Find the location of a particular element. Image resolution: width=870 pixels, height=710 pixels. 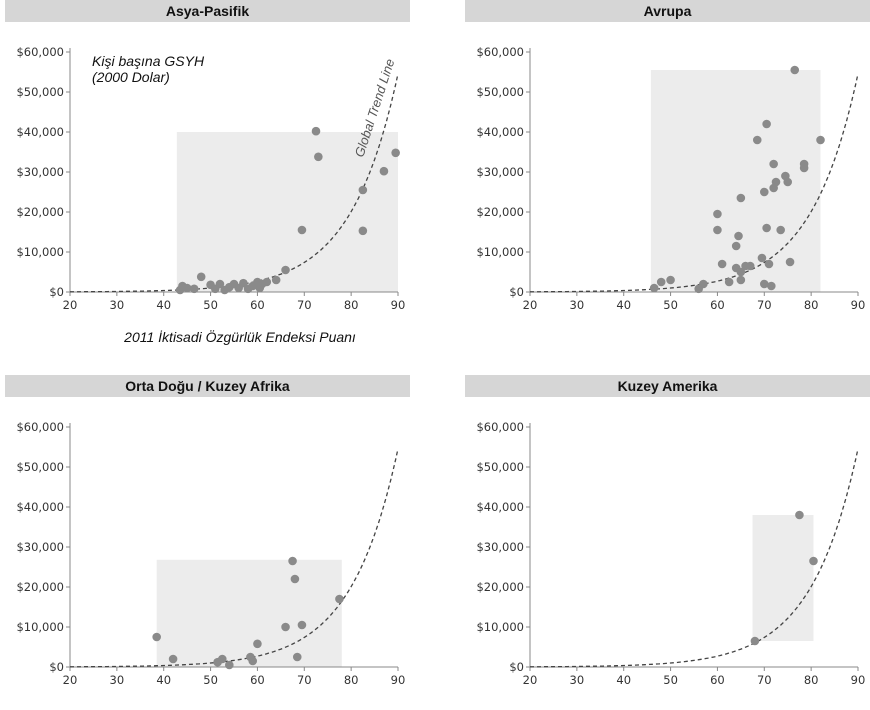

y-annotation-line-2: (2000 Dolar) is located at coordinates (131, 77).